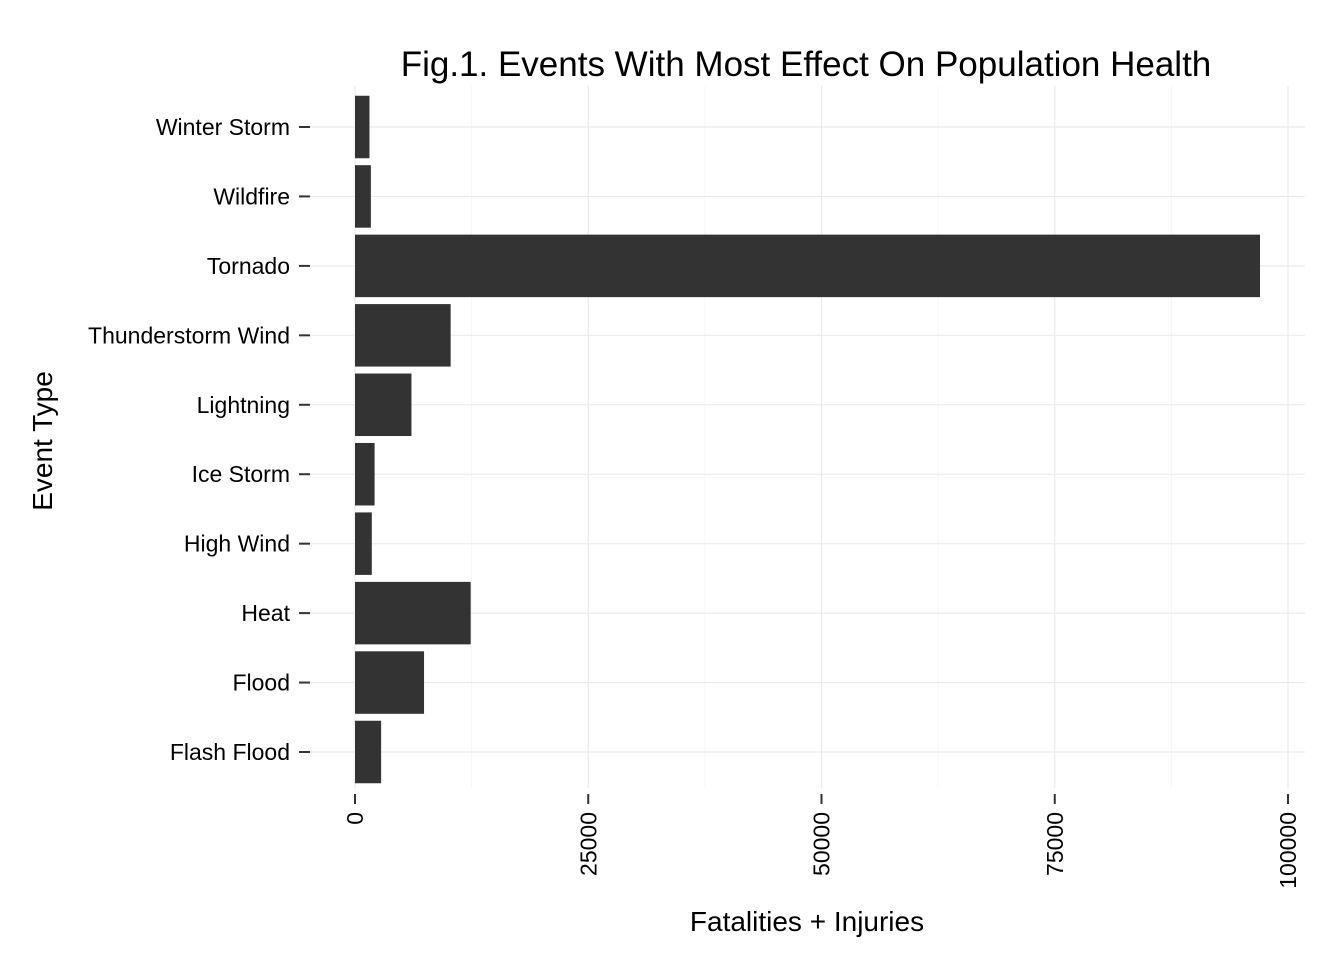 This screenshot has width=1344, height=965. Describe the element at coordinates (413, 613) in the screenshot. I see `bar-heat` at that location.